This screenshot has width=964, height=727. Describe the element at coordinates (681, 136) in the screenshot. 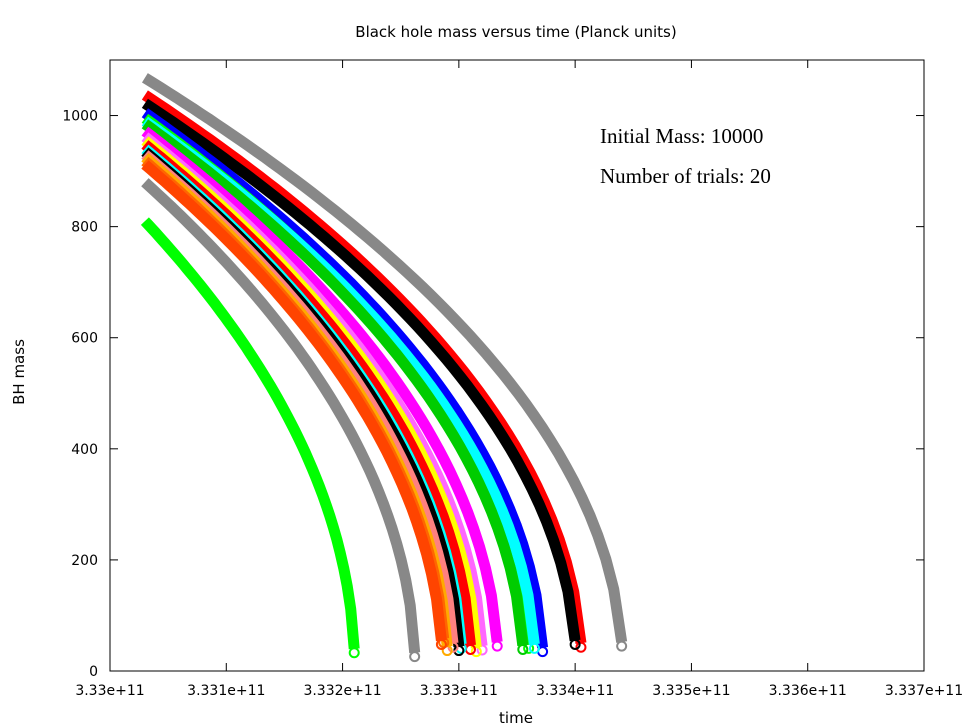

I see `annotation-initial-mass: Initial Mass: 10000` at that location.